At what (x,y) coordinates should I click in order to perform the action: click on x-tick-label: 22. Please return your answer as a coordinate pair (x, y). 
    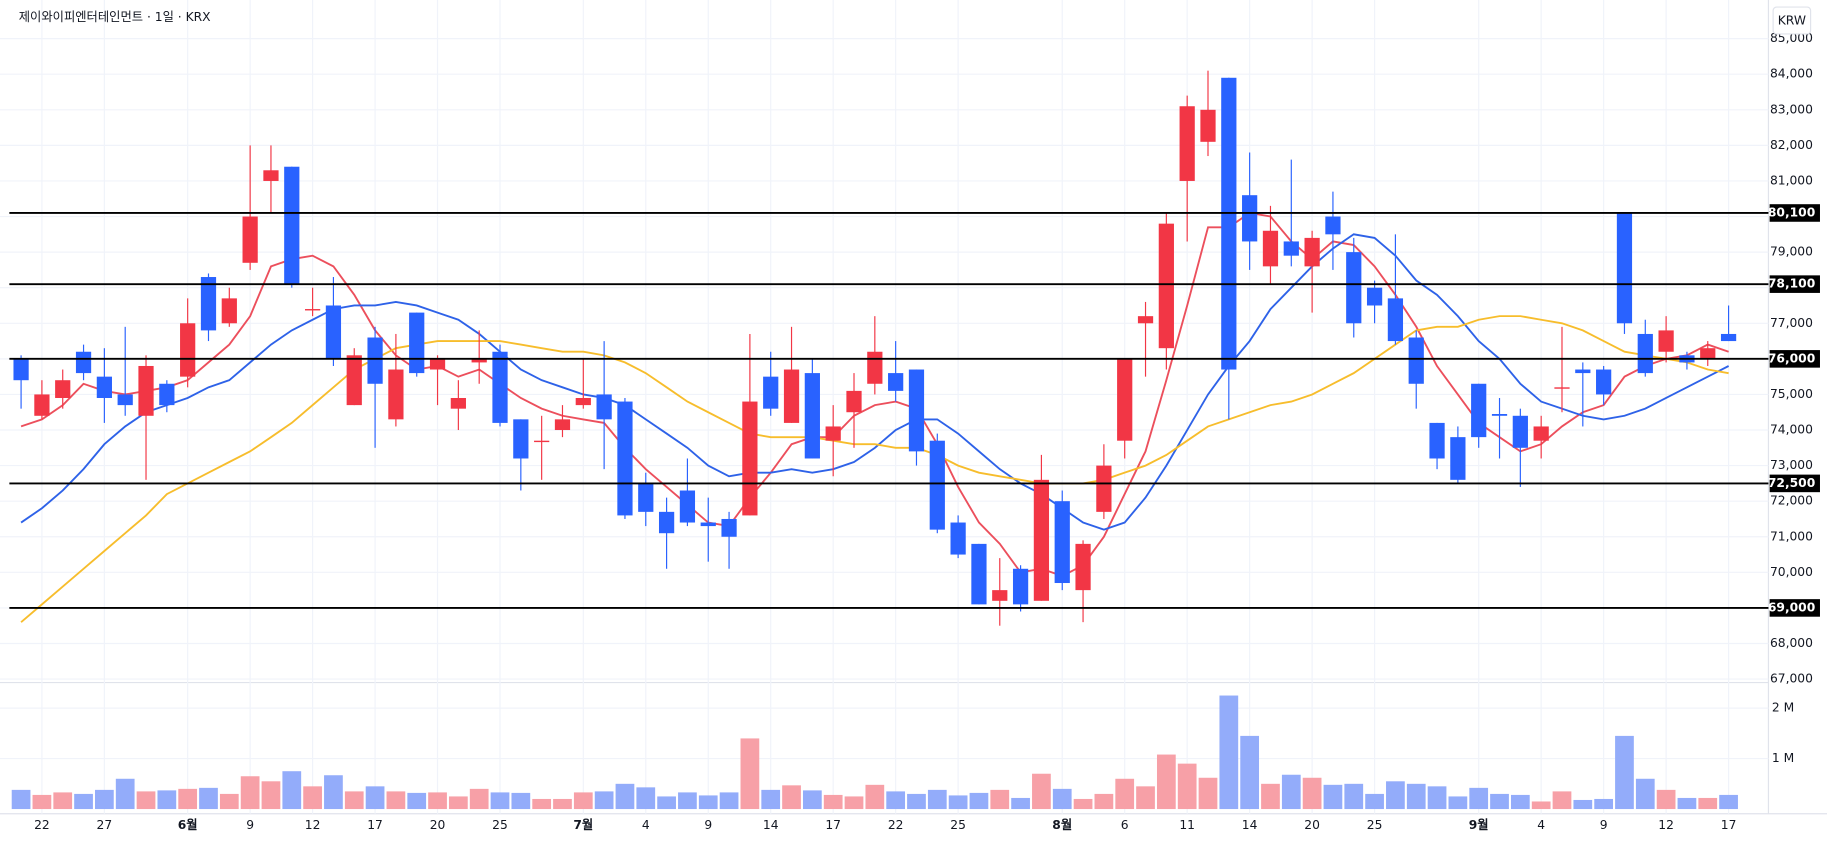
    Looking at the image, I should click on (896, 825).